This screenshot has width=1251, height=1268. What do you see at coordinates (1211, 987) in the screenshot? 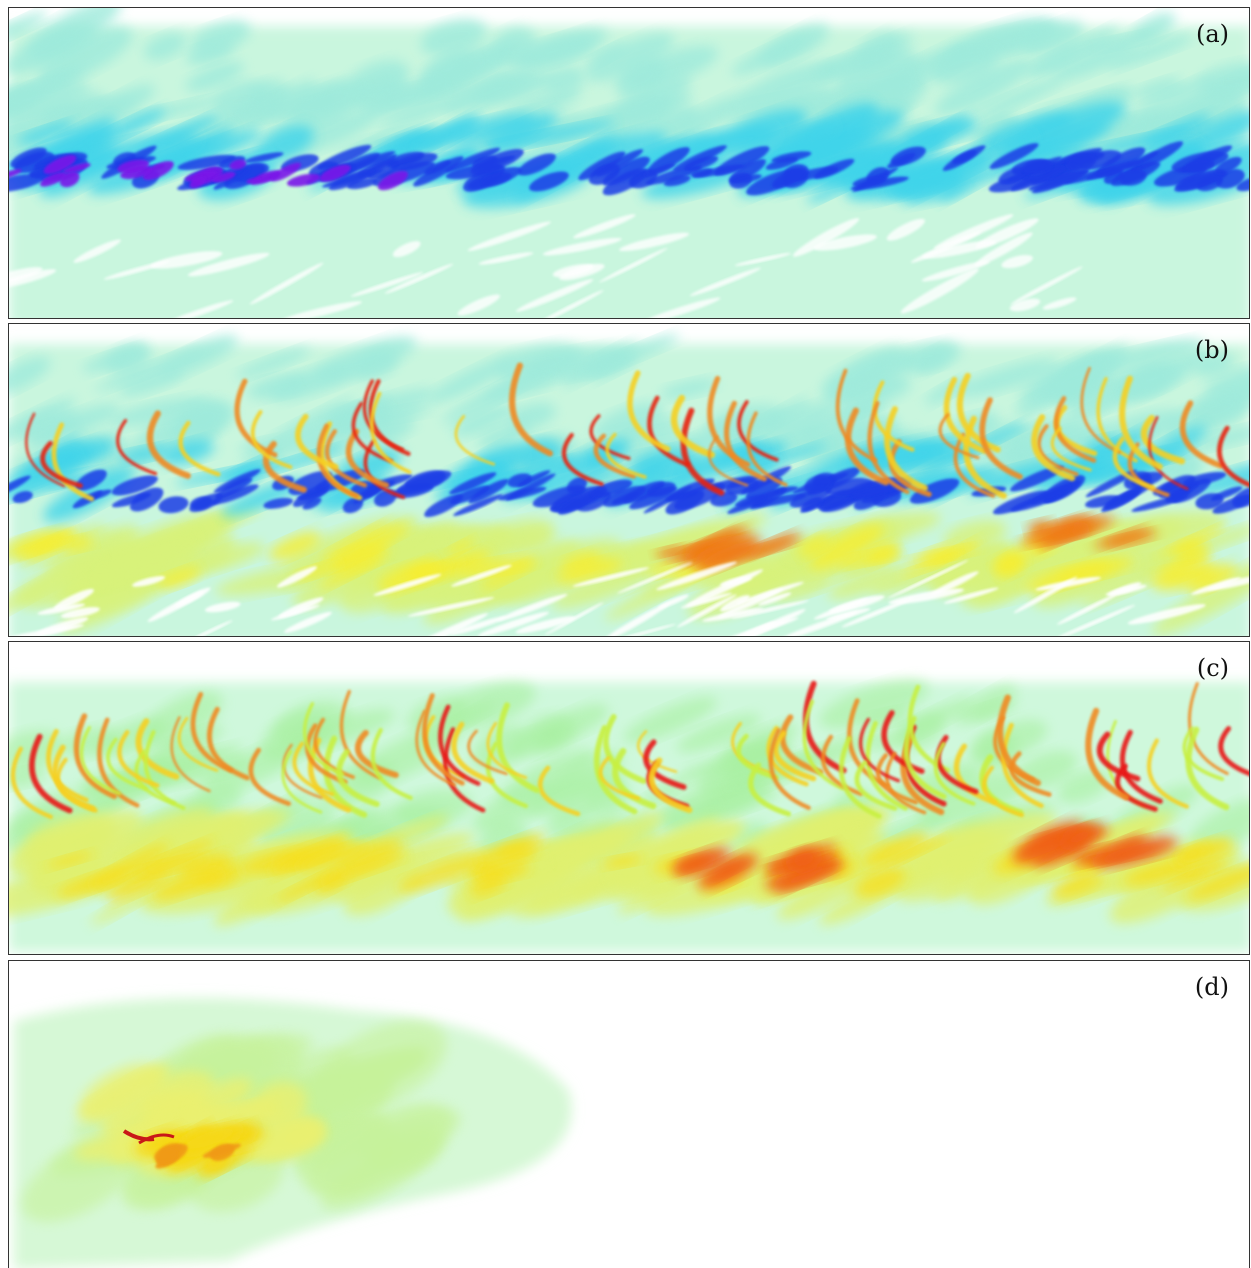
I see `panel-label: (d)` at bounding box center [1211, 987].